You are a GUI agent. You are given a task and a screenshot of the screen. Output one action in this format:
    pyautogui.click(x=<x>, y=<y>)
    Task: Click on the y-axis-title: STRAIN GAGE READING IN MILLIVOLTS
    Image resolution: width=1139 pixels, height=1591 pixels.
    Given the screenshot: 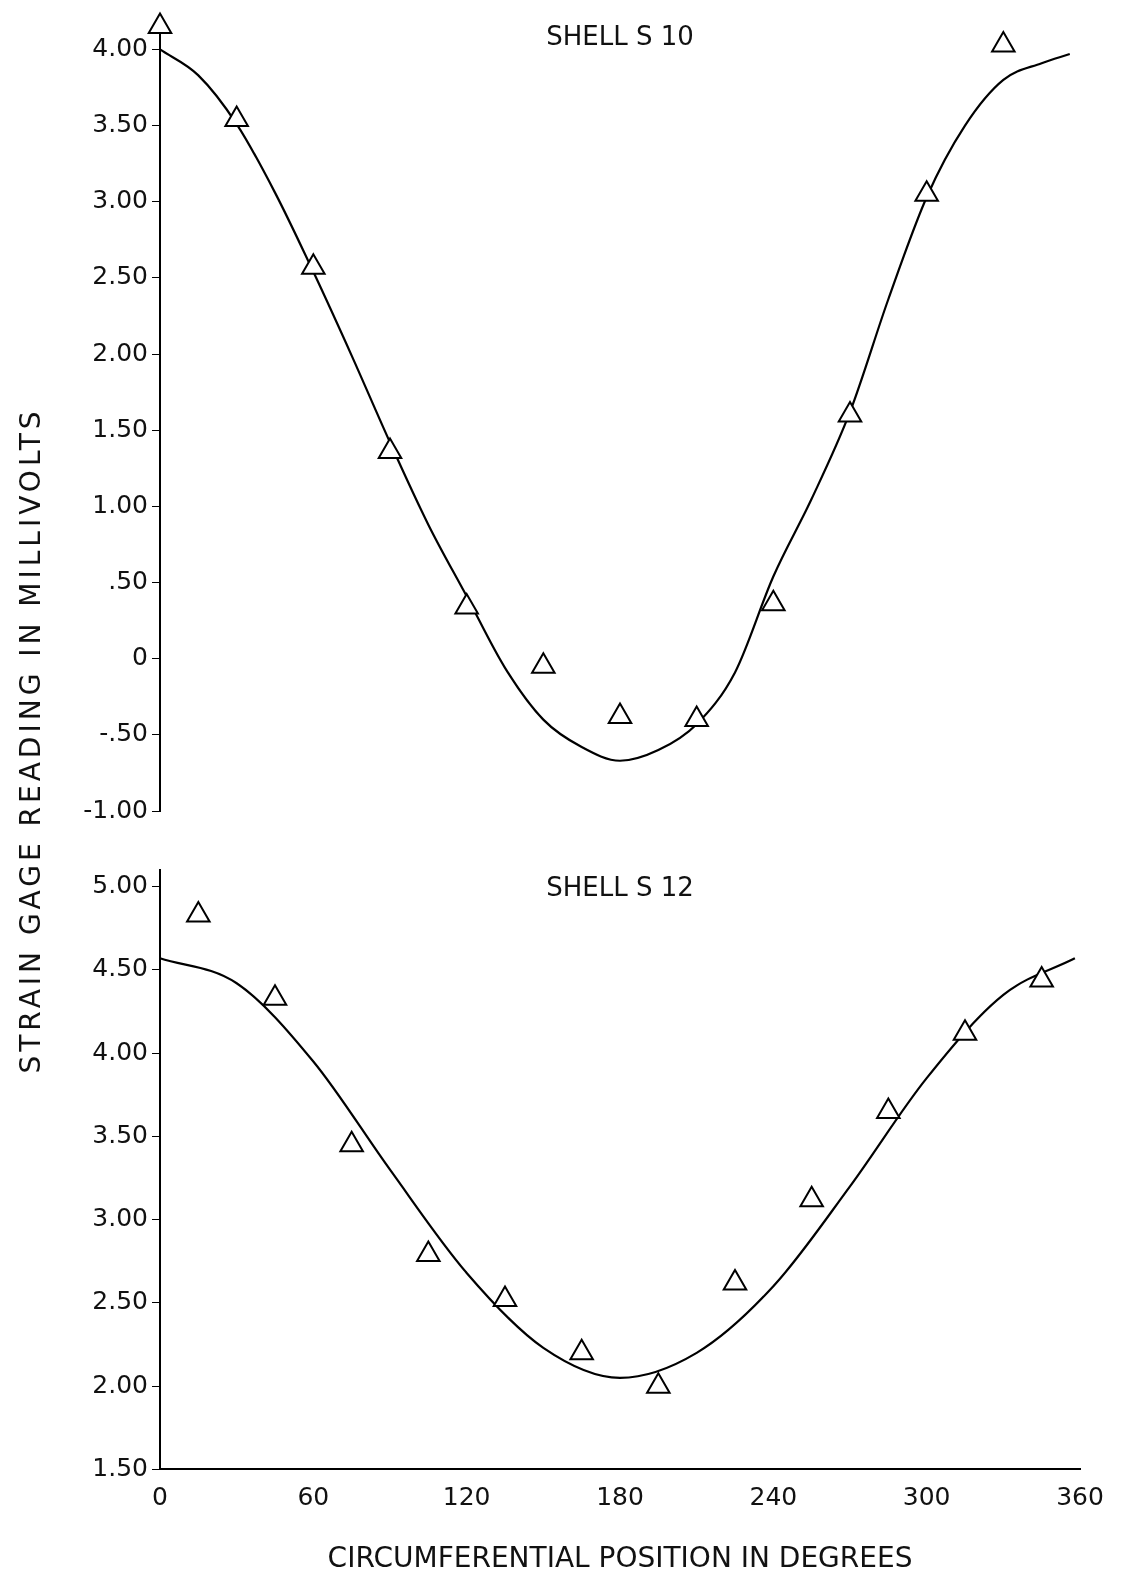 What is the action you would take?
    pyautogui.click(x=30, y=740)
    